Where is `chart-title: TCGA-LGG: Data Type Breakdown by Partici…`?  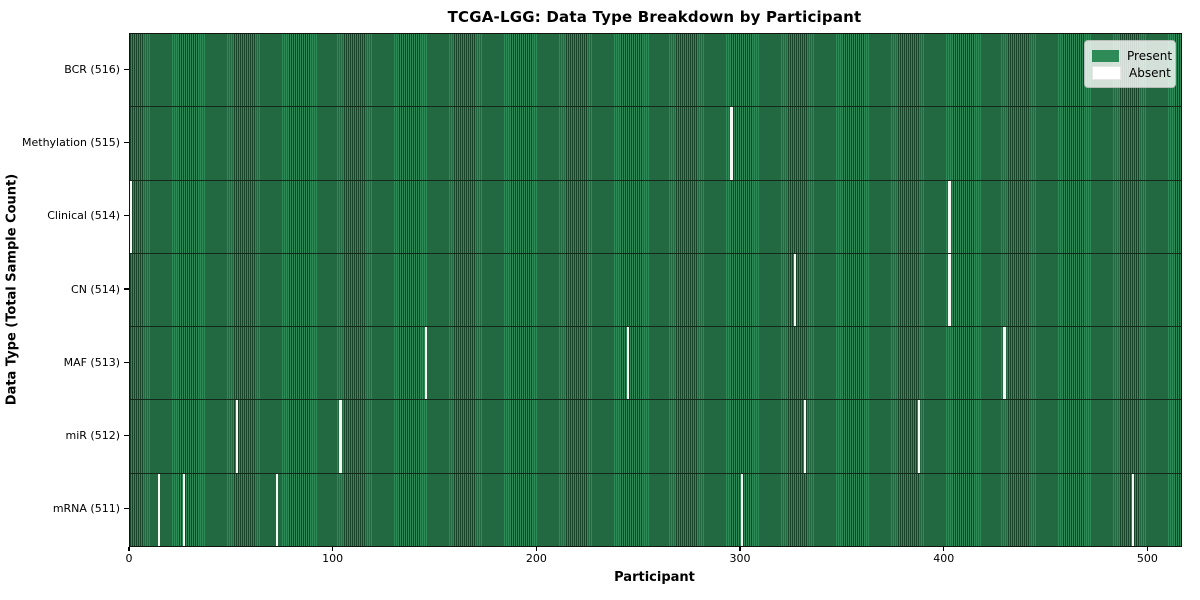 chart-title: TCGA-LGG: Data Type Breakdown by Partici… is located at coordinates (654, 17).